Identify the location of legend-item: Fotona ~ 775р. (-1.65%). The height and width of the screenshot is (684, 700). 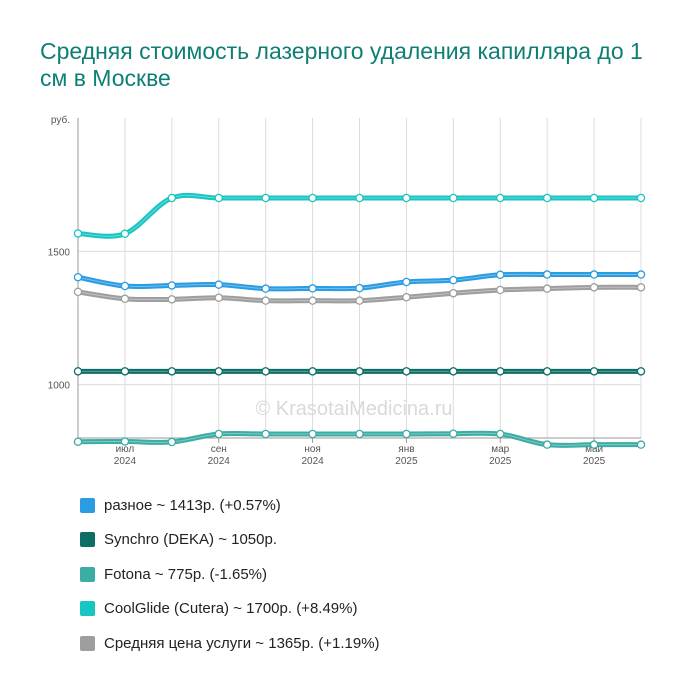
(230, 574).